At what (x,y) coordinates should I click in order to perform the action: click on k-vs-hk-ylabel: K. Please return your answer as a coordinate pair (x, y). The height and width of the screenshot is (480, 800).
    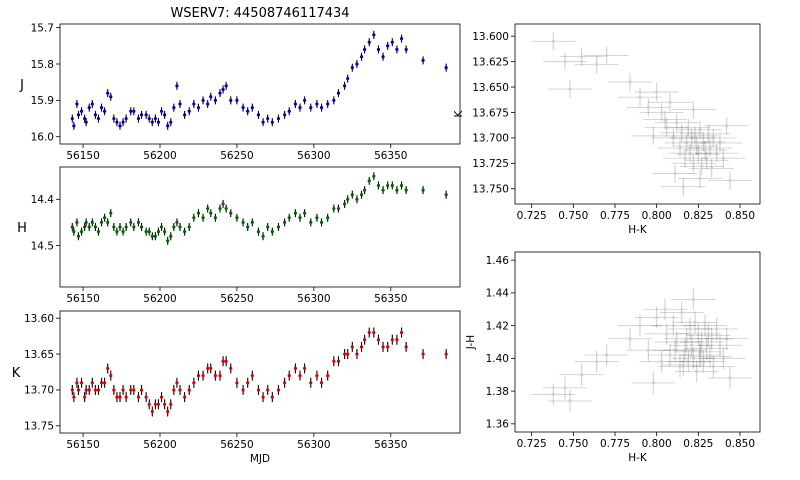
    Looking at the image, I should click on (459, 113).